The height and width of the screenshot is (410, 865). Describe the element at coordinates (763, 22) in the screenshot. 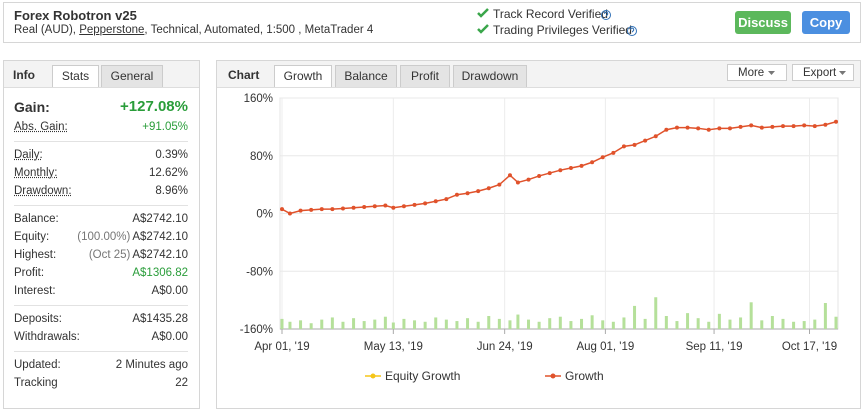

I see `discuss-button: Discuss` at that location.